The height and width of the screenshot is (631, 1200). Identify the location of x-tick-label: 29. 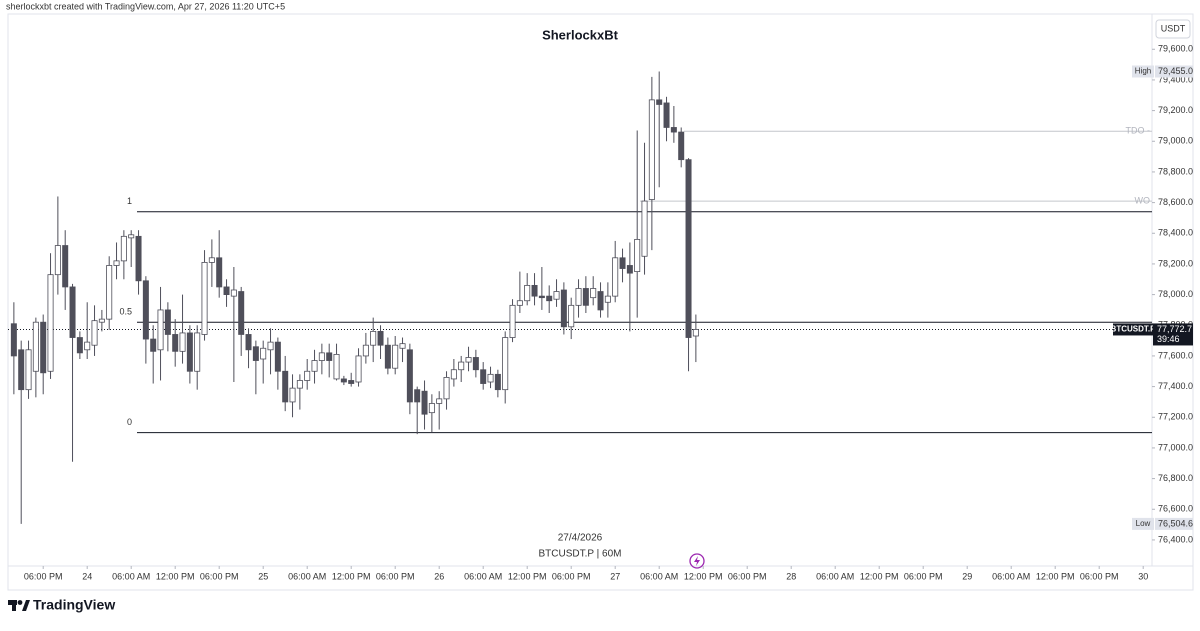
(967, 576).